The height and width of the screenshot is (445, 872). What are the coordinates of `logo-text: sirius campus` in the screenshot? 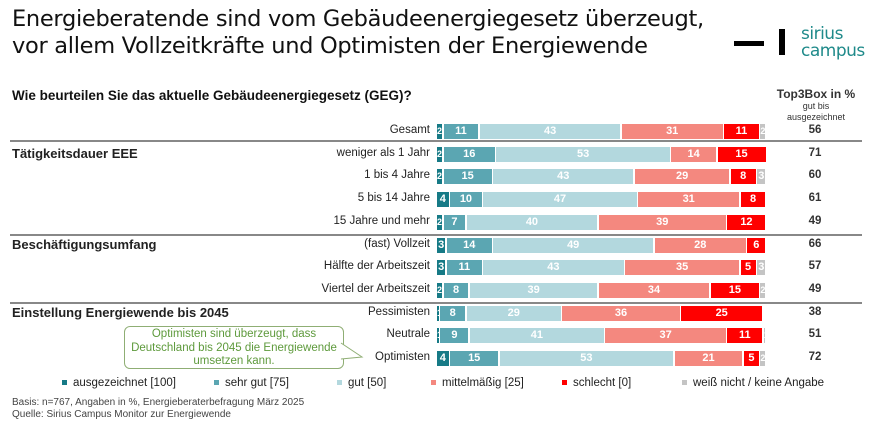 It's located at (833, 42).